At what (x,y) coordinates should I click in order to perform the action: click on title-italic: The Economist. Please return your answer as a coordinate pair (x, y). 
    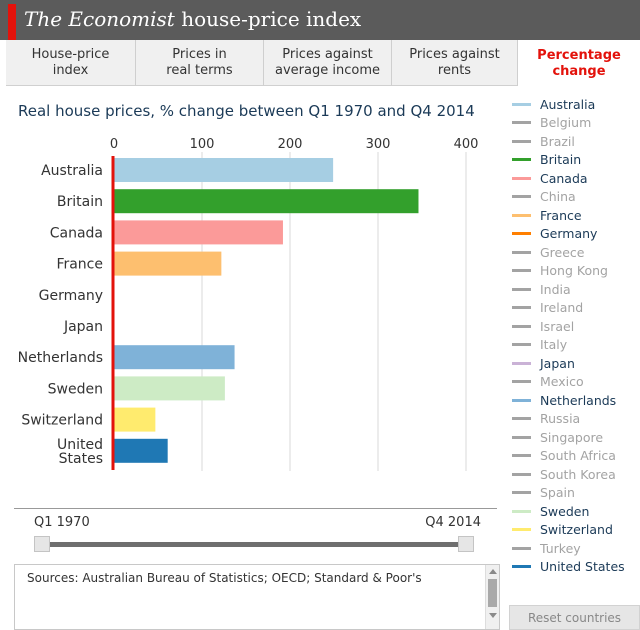
    Looking at the image, I should click on (99, 19).